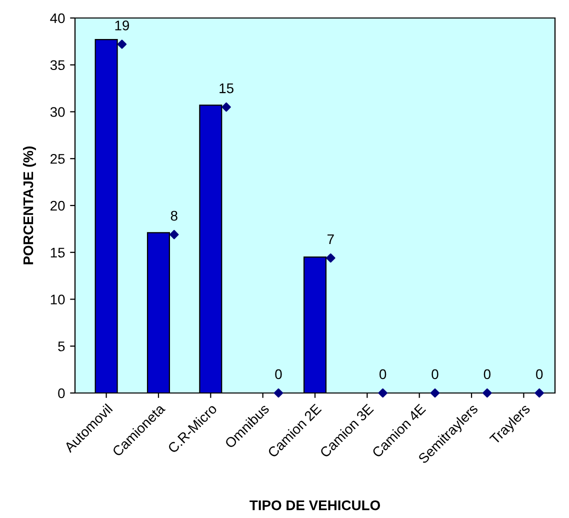 This screenshot has width=569, height=518. I want to click on y-tick-label: 40, so click(57, 18).